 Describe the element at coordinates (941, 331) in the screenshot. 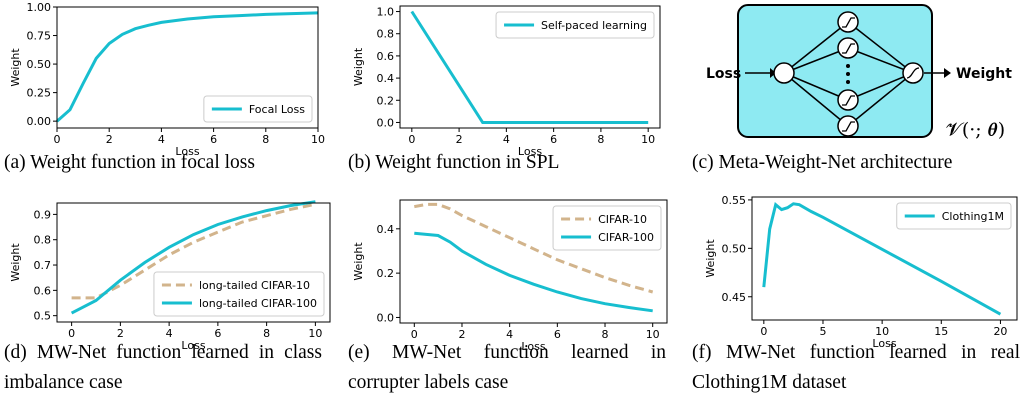

I see `x-tick-label: 15` at that location.